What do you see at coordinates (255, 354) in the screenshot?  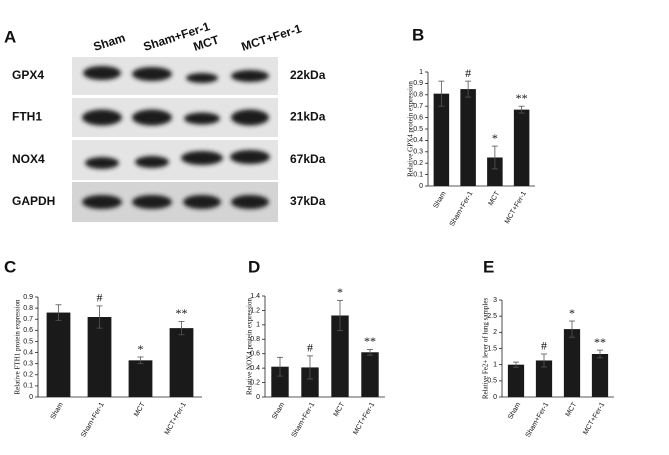 I see `y-tick-label: 0.6` at bounding box center [255, 354].